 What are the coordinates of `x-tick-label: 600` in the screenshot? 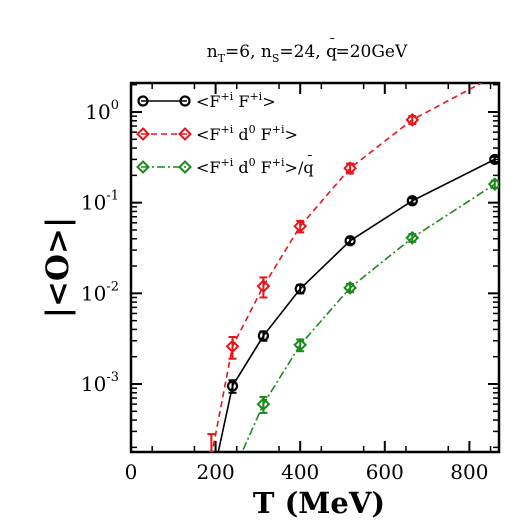 It's located at (385, 472).